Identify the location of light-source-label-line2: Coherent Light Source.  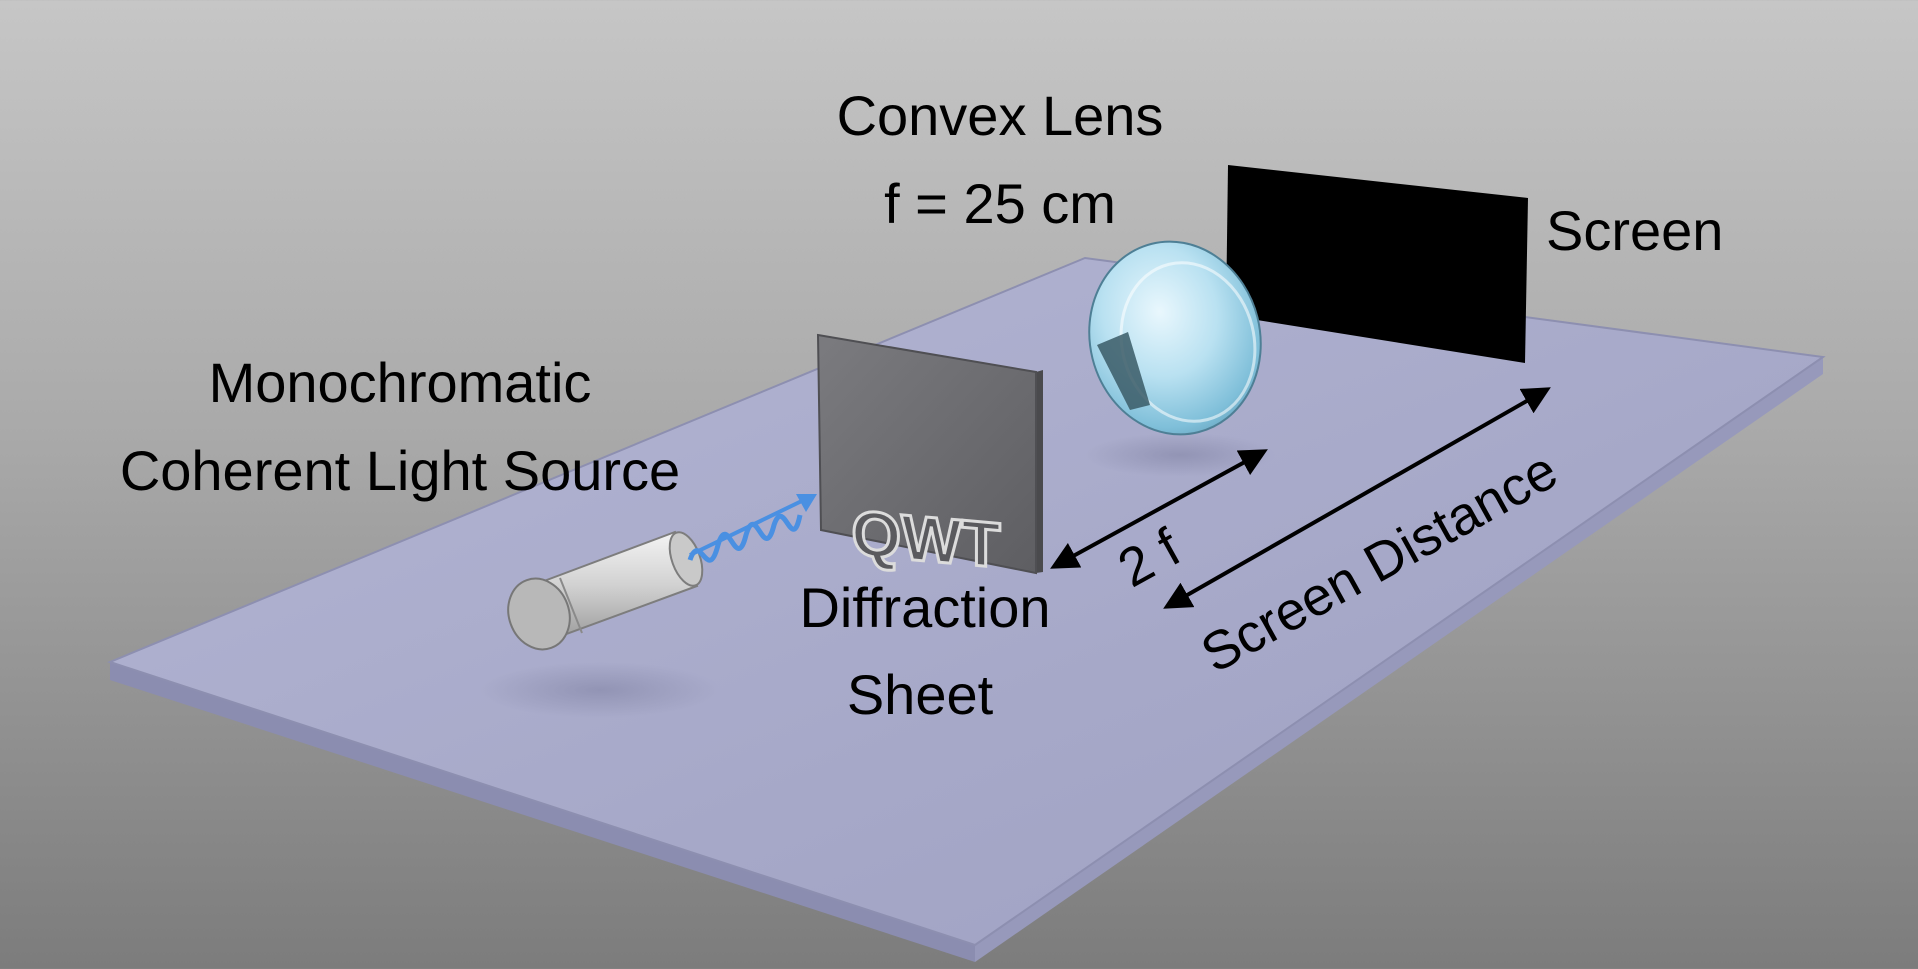
(400, 470).